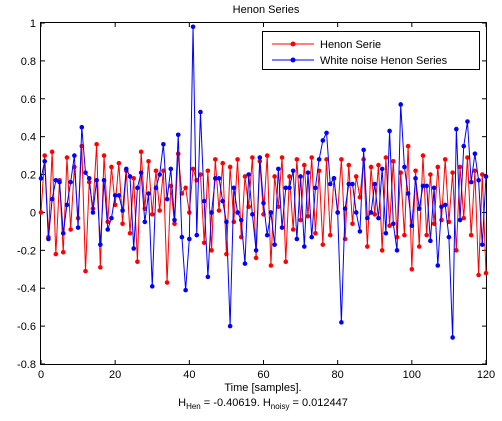 The height and width of the screenshot is (421, 502). What do you see at coordinates (41, 375) in the screenshot?
I see `x-tick-label: 0` at bounding box center [41, 375].